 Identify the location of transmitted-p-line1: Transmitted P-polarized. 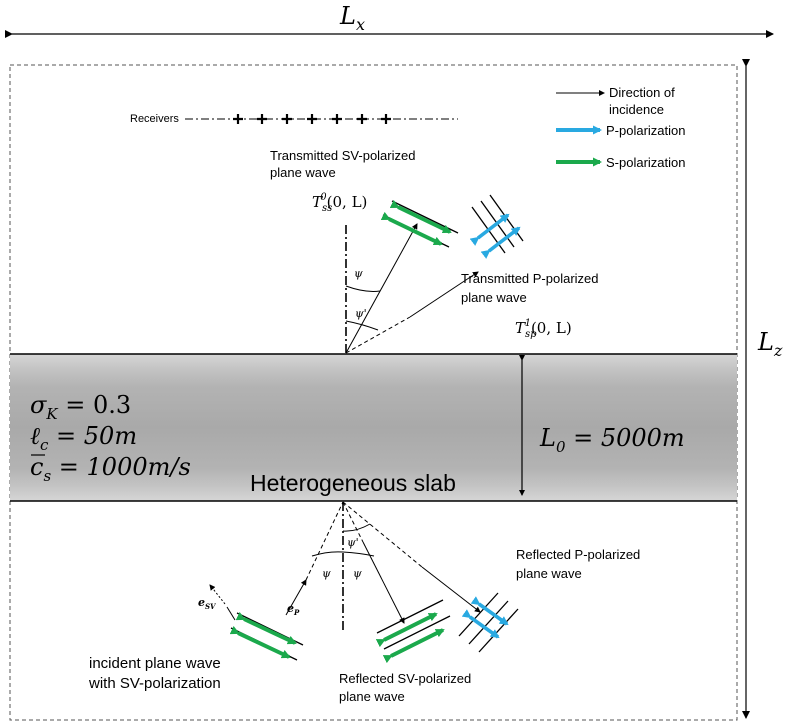
(530, 278).